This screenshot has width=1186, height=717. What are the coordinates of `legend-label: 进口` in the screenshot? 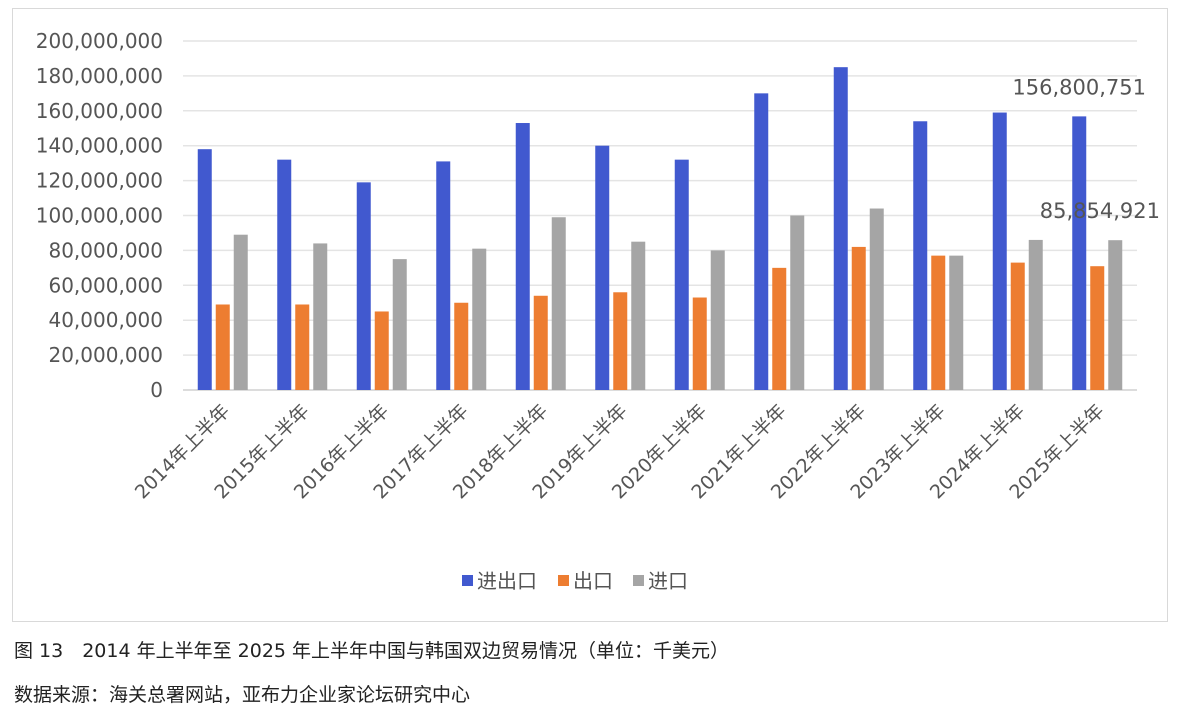 It's located at (668, 581).